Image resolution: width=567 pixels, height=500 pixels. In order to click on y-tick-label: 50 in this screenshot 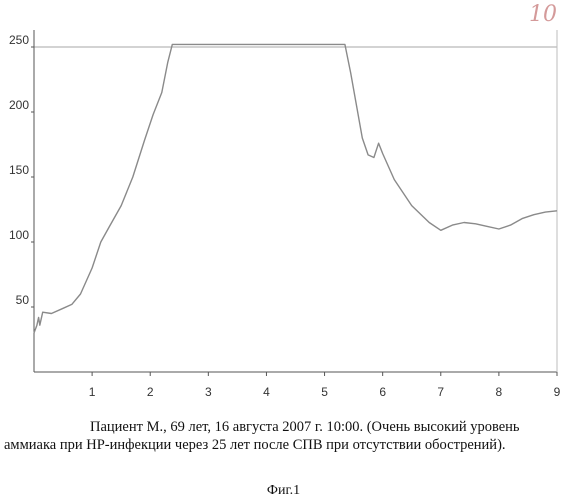, I will do `click(23, 300)`.